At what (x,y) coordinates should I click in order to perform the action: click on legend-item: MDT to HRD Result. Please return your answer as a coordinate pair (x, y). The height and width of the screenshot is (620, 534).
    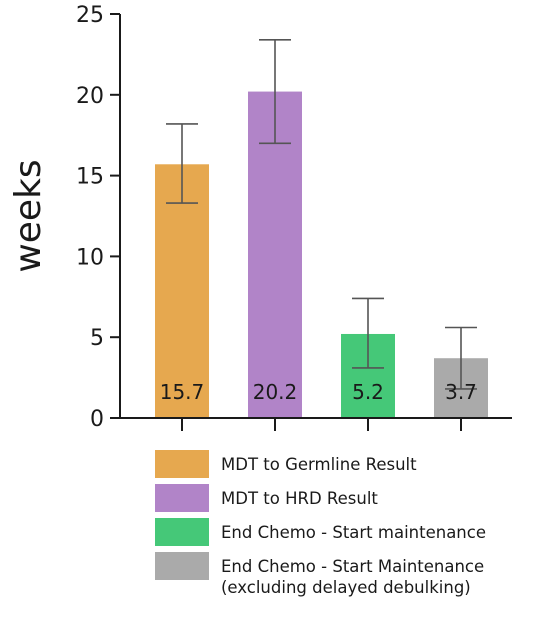
    Looking at the image, I should click on (340, 501).